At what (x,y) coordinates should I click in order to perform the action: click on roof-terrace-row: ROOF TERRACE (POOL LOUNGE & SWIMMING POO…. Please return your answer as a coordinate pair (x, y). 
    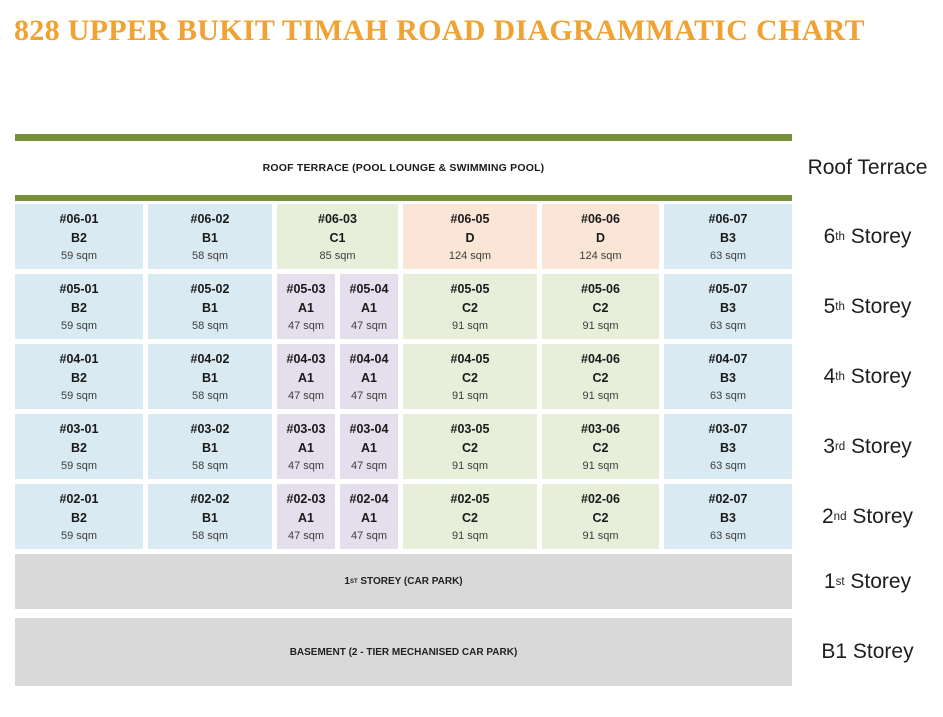
    Looking at the image, I should click on (479, 168).